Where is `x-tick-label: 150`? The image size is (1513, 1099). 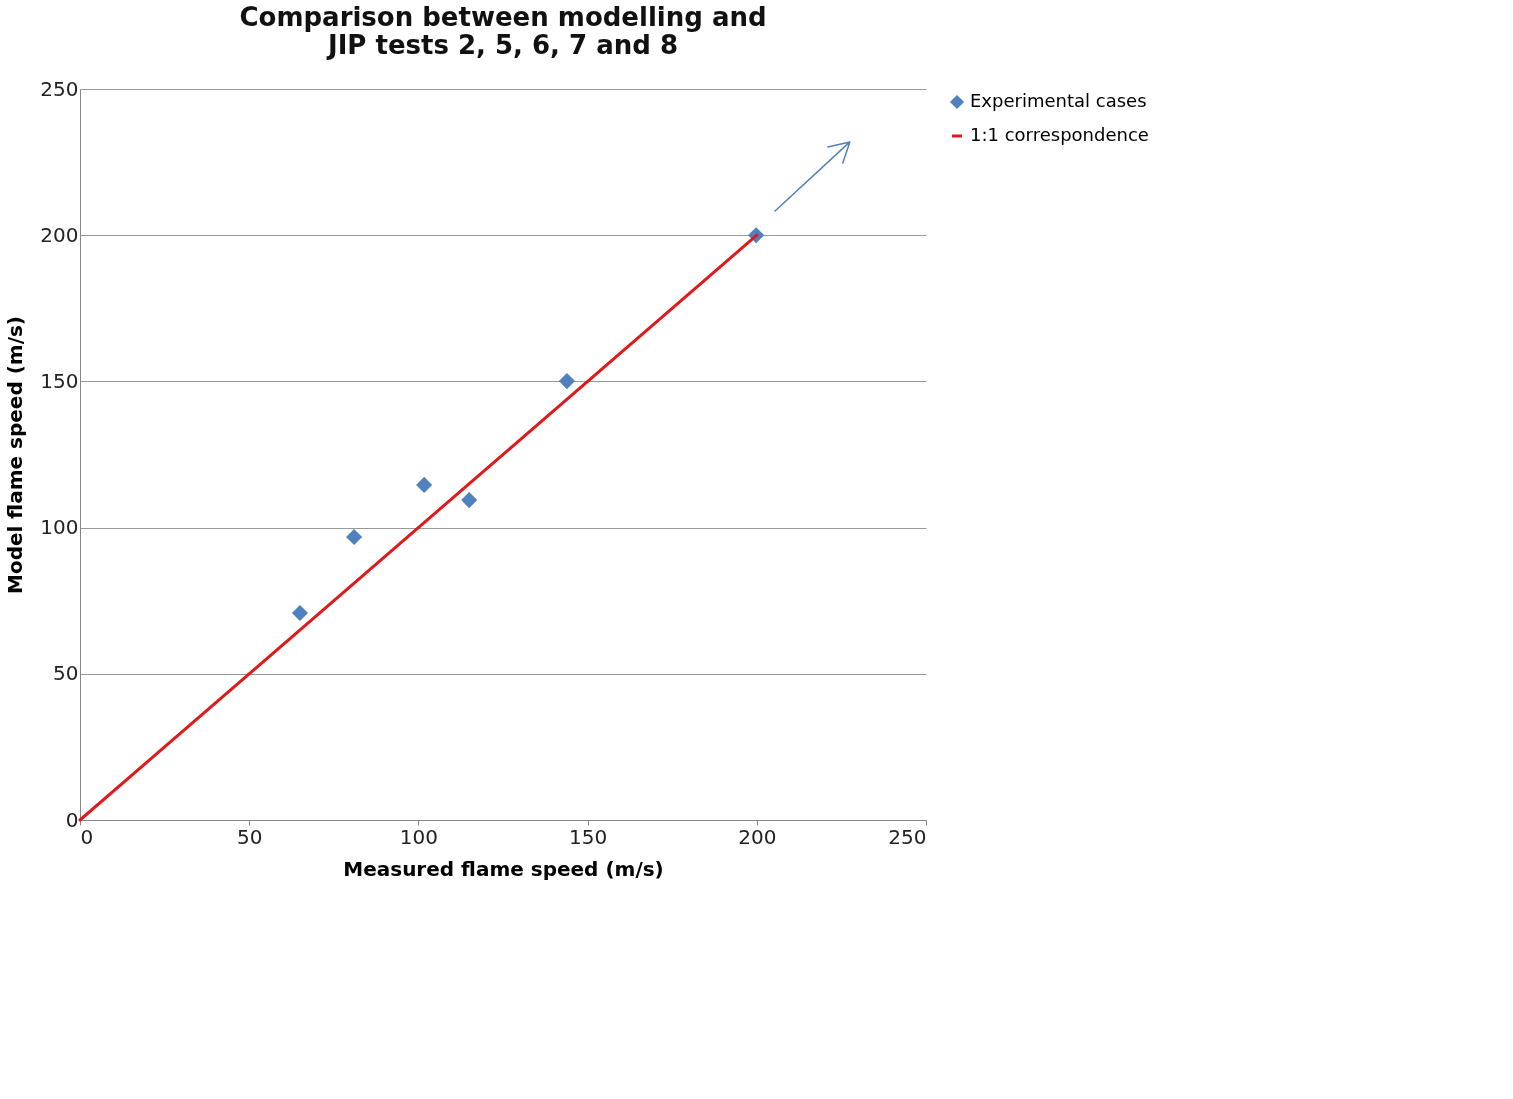 x-tick-label: 150 is located at coordinates (588, 836).